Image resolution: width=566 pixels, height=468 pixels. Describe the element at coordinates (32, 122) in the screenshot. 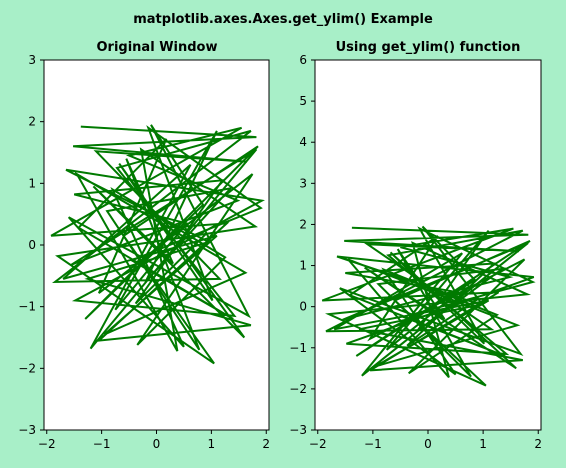

I see `left-y-tick-label: 2` at that location.